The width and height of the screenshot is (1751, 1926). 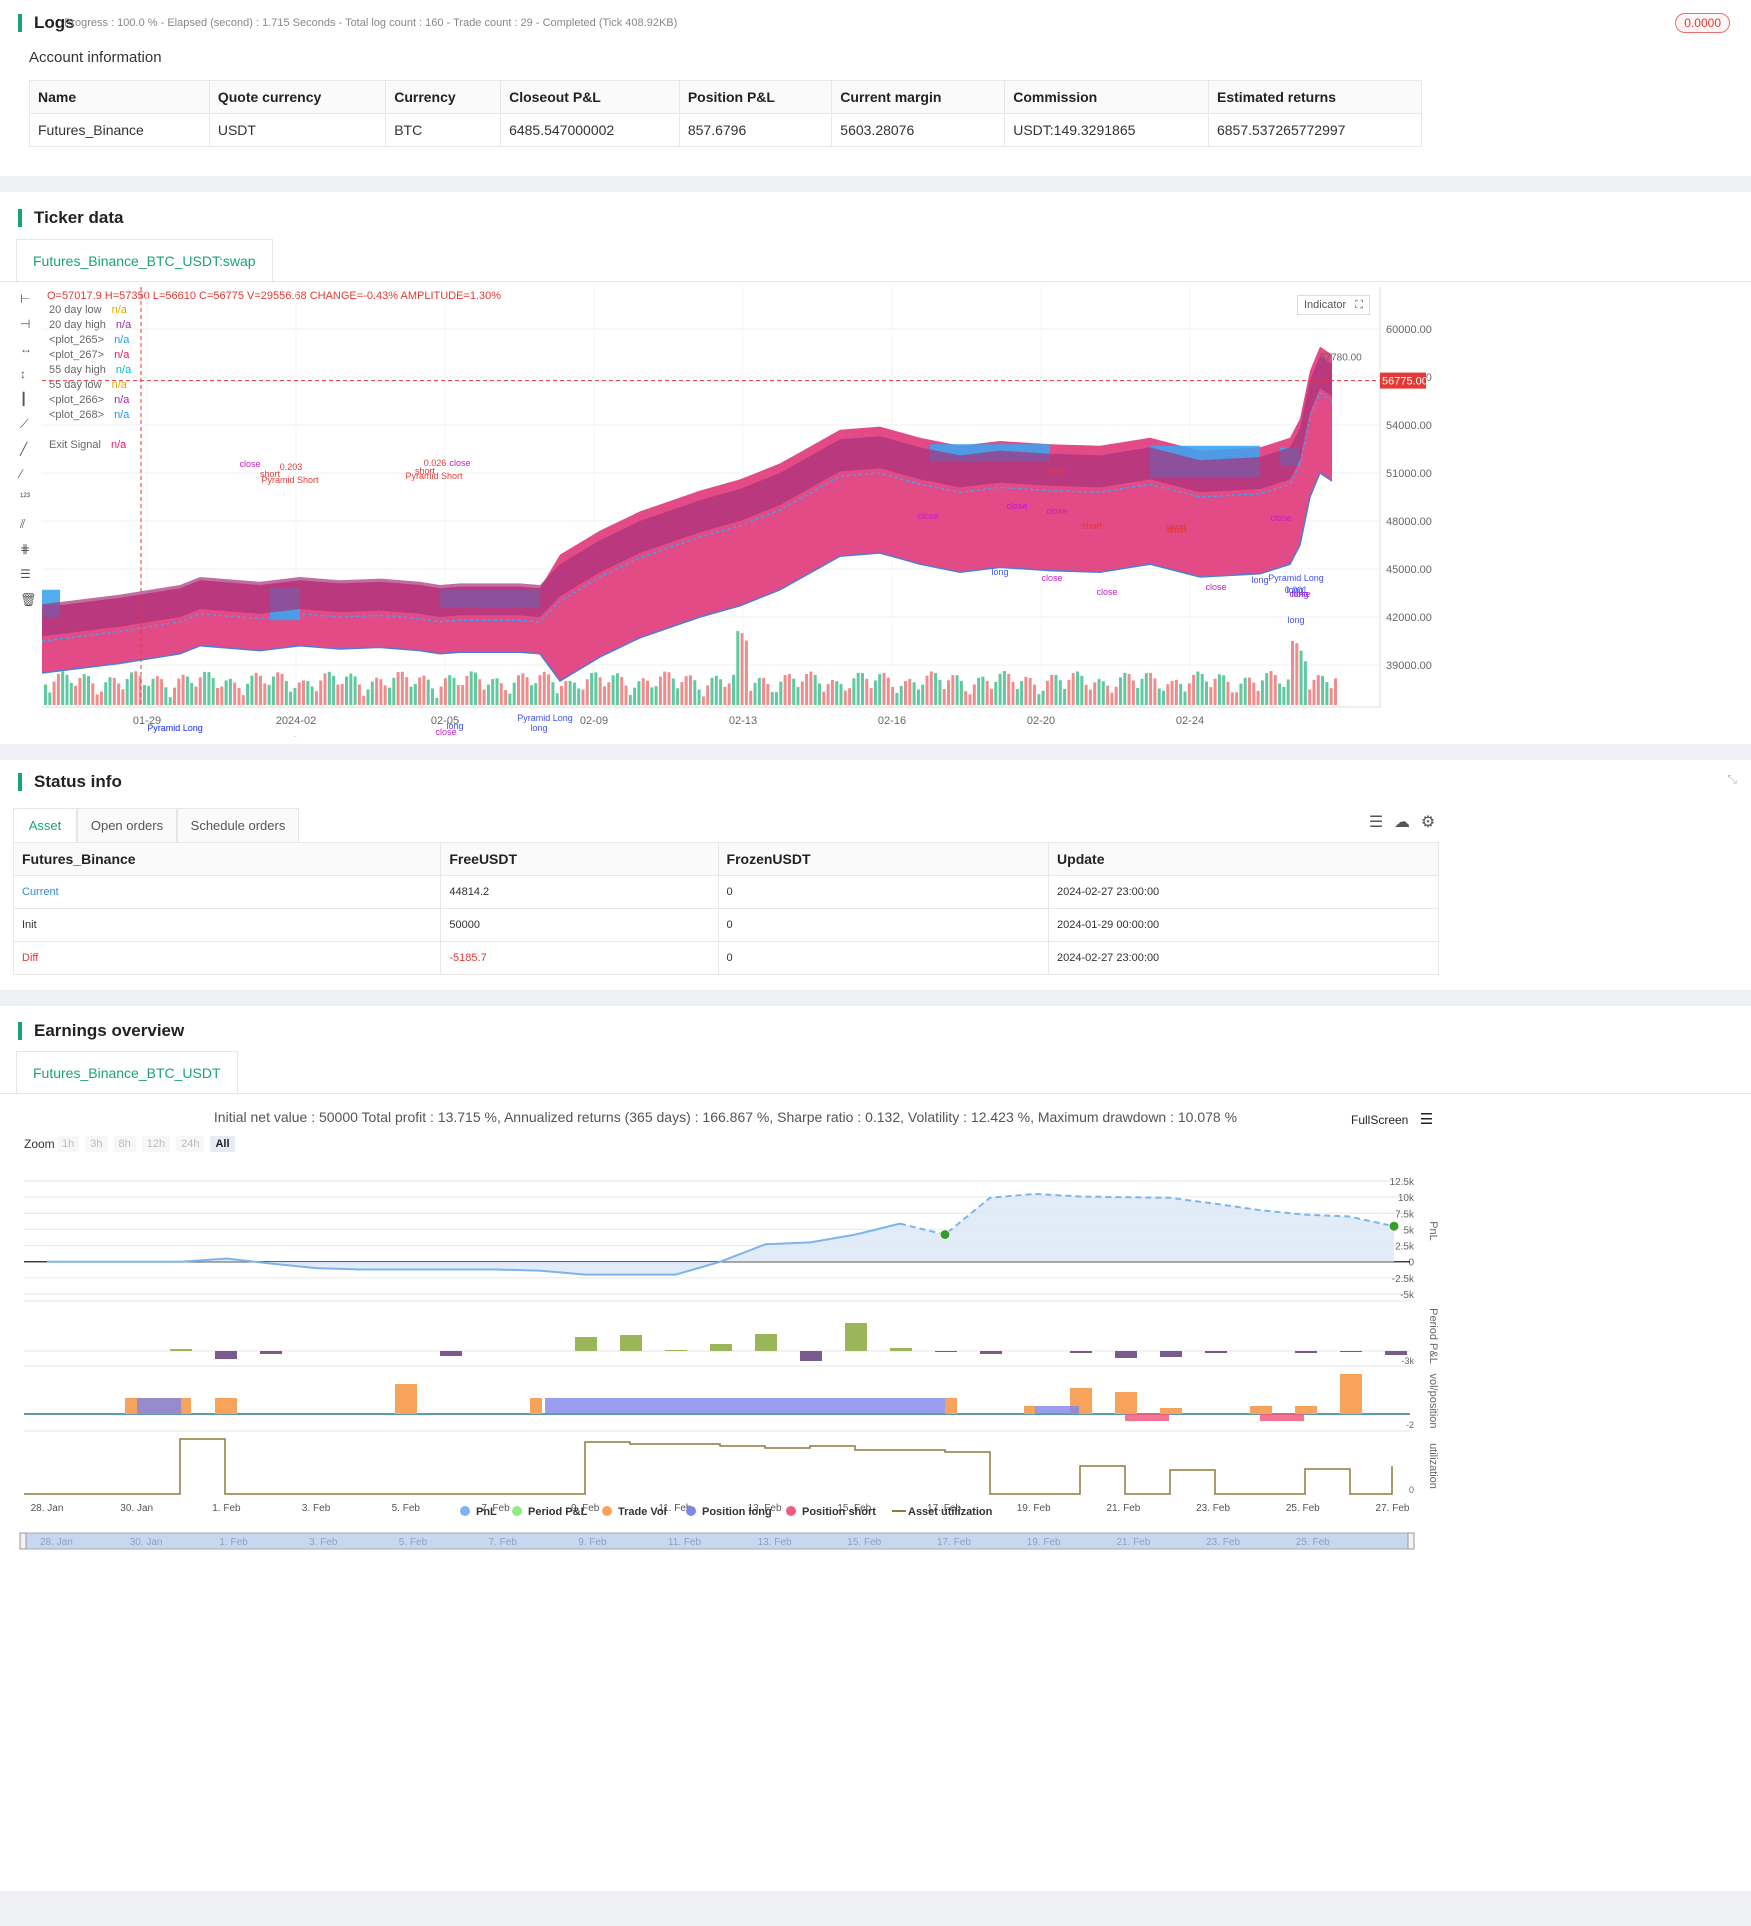 I want to click on price-axis-label: 51000.00, so click(x=1409, y=474).